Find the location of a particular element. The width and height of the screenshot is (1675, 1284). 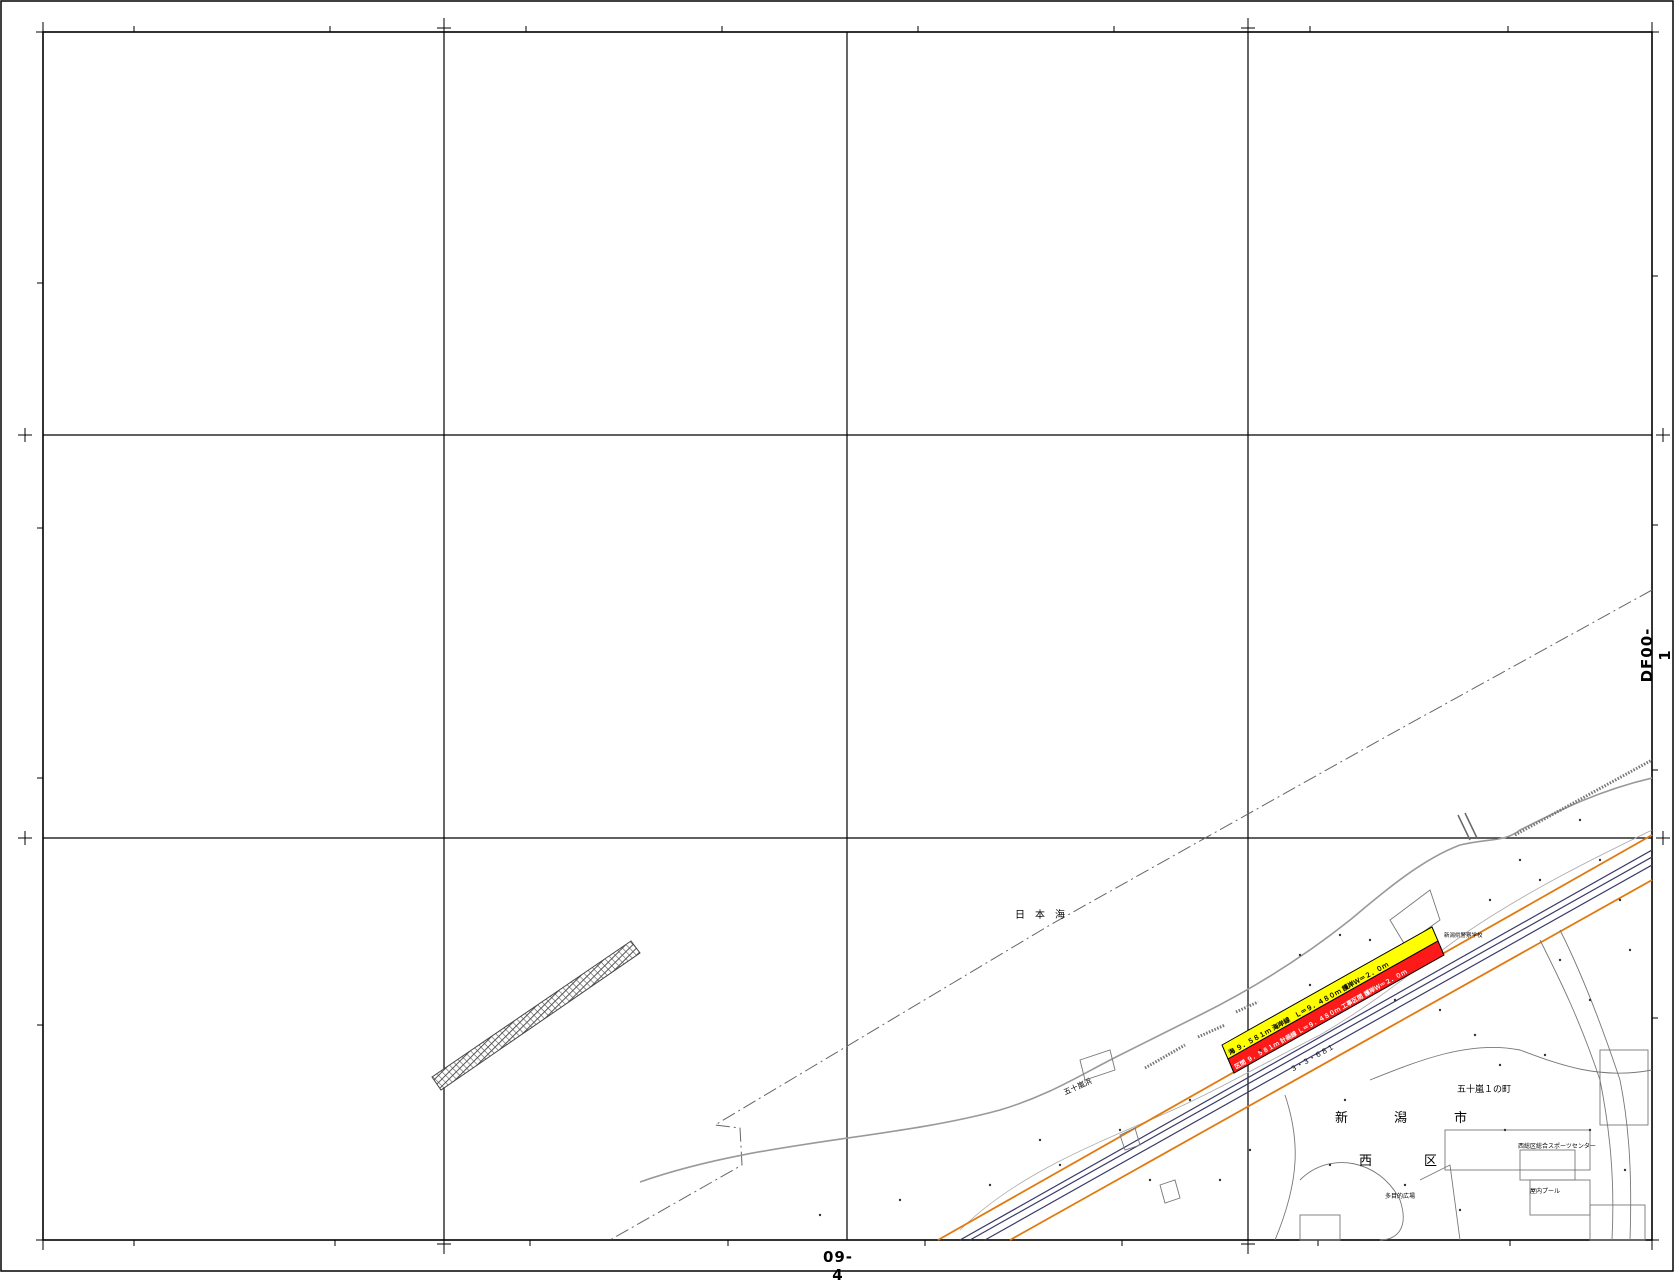

railway is located at coordinates (1306, 1045).